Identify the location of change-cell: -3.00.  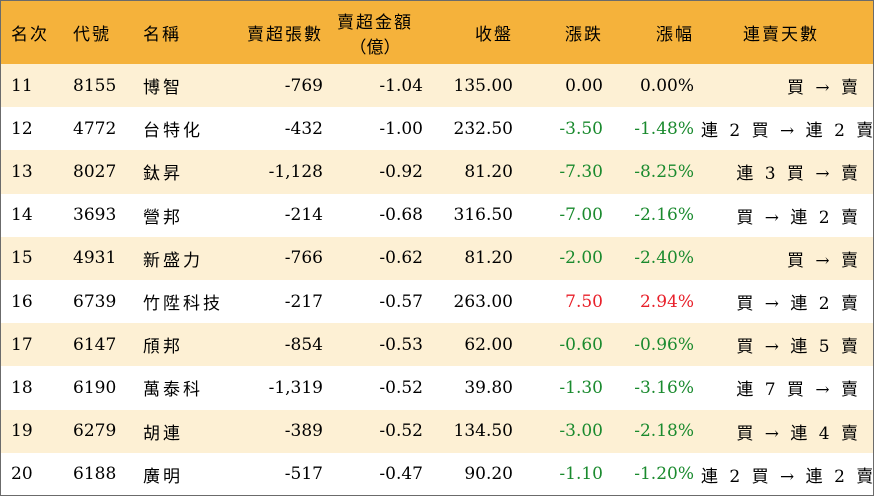
(581, 431).